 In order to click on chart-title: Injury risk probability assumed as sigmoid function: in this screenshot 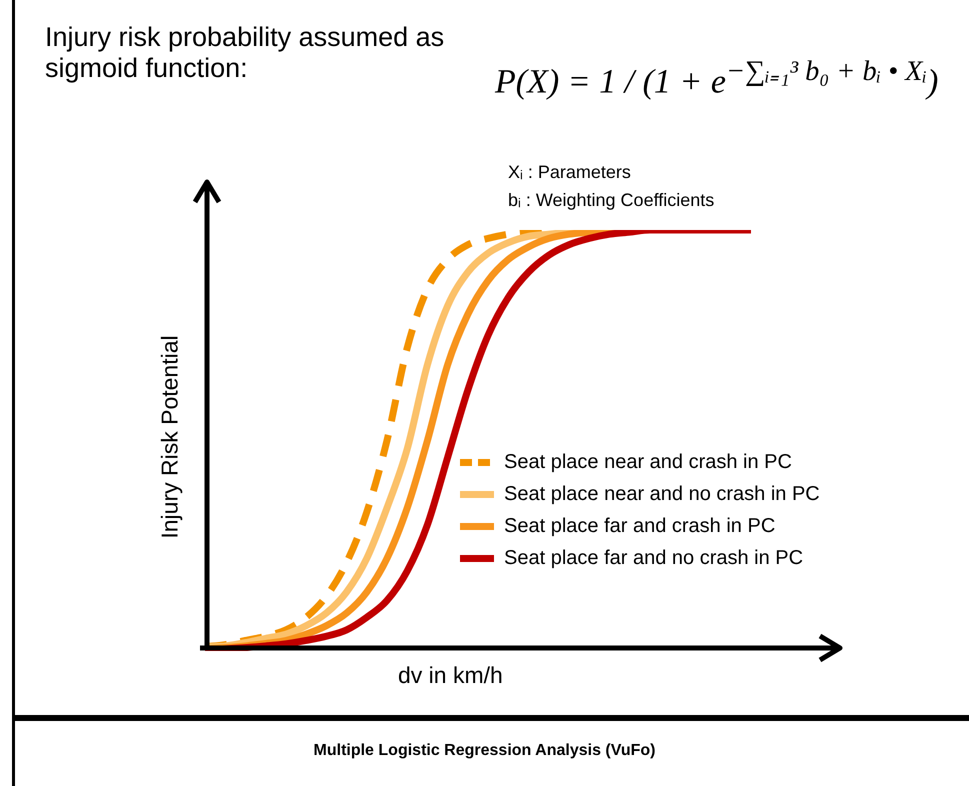, I will do `click(245, 53)`.